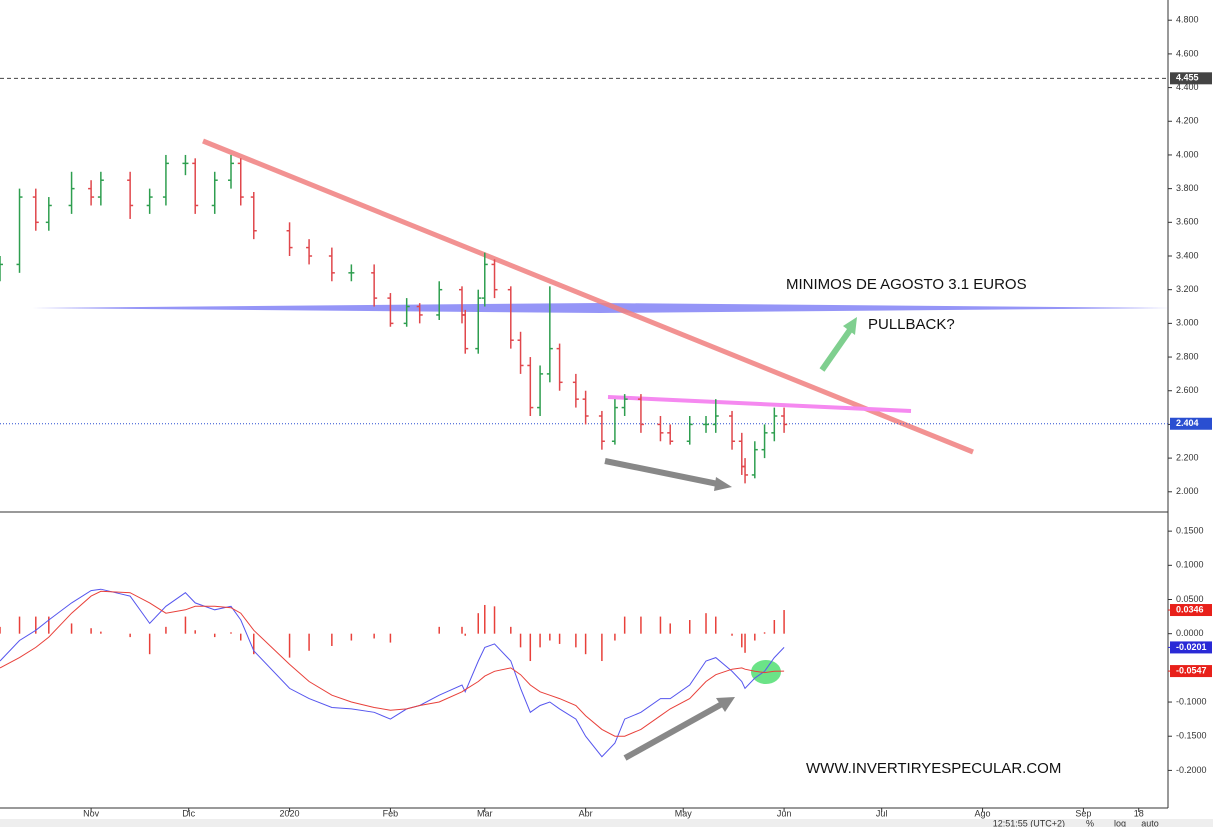 The image size is (1213, 827). Describe the element at coordinates (684, 813) in the screenshot. I see `x-tick-label: May` at that location.